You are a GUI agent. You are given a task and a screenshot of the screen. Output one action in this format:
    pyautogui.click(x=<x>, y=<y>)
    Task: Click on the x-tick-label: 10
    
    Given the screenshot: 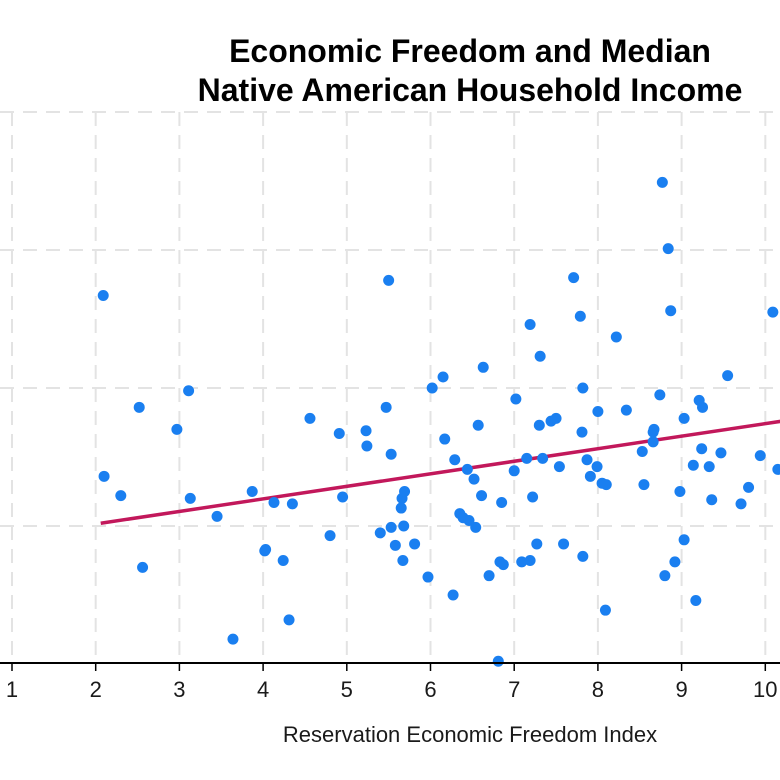 What is the action you would take?
    pyautogui.click(x=765, y=689)
    